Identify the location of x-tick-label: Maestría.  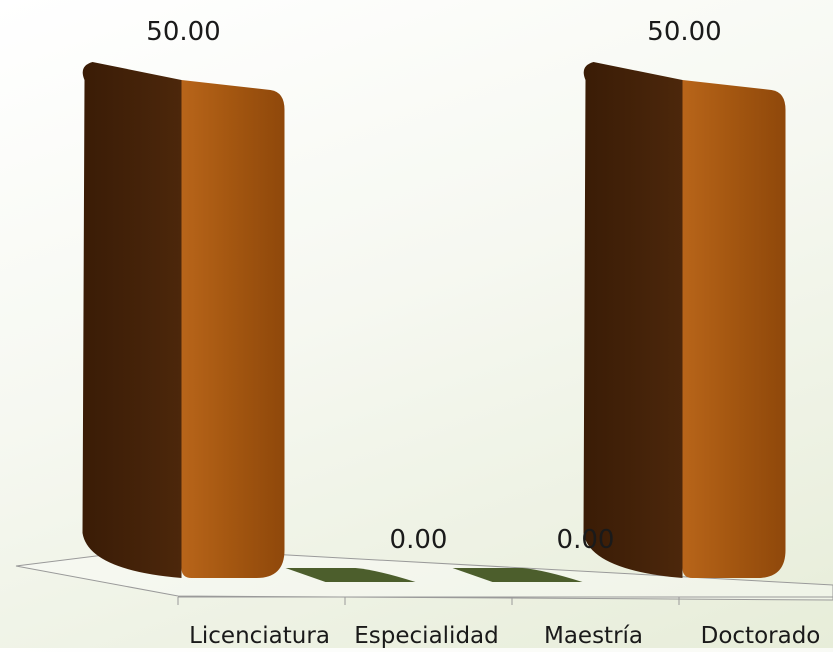
(593, 635).